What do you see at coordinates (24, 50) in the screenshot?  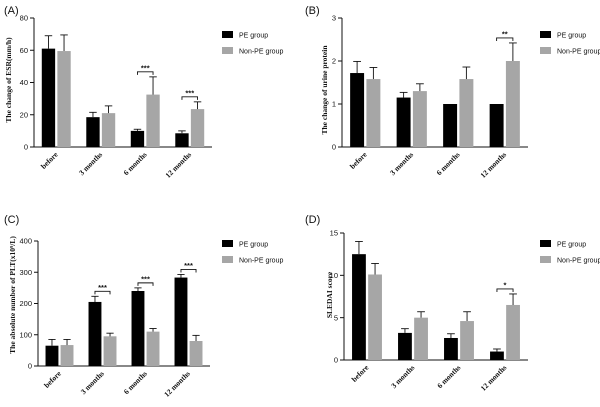 I see `y-tick-label: 60` at bounding box center [24, 50].